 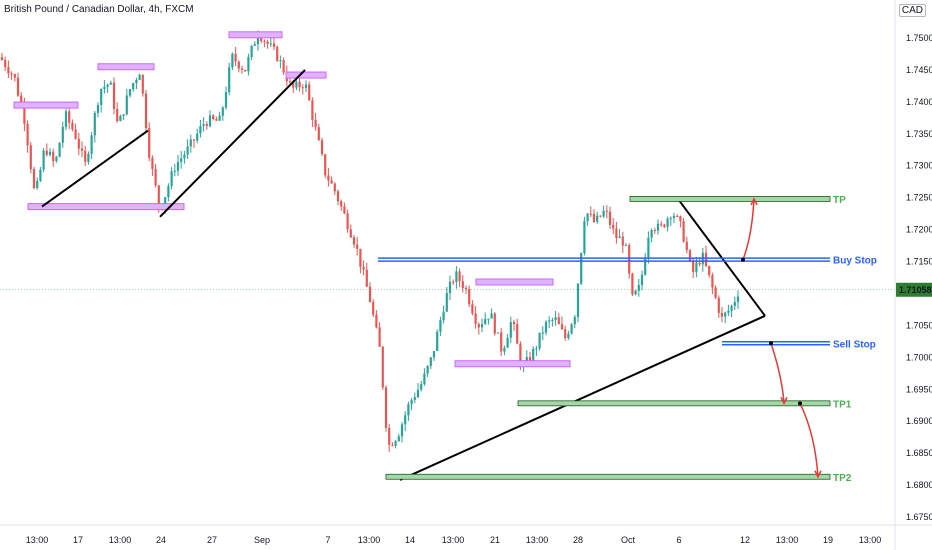 What do you see at coordinates (745, 540) in the screenshot?
I see `x-tick-label: 12` at bounding box center [745, 540].